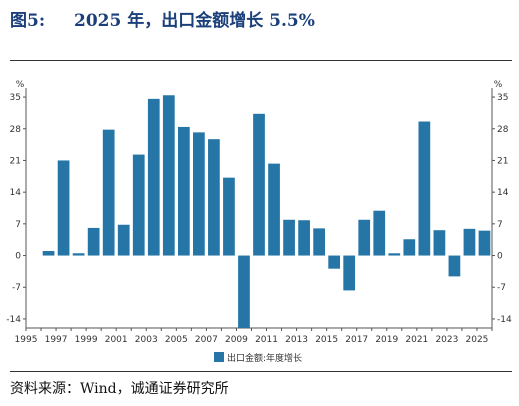 This screenshot has width=519, height=406. What do you see at coordinates (502, 98) in the screenshot?
I see `y-tick-label-right: 35` at bounding box center [502, 98].